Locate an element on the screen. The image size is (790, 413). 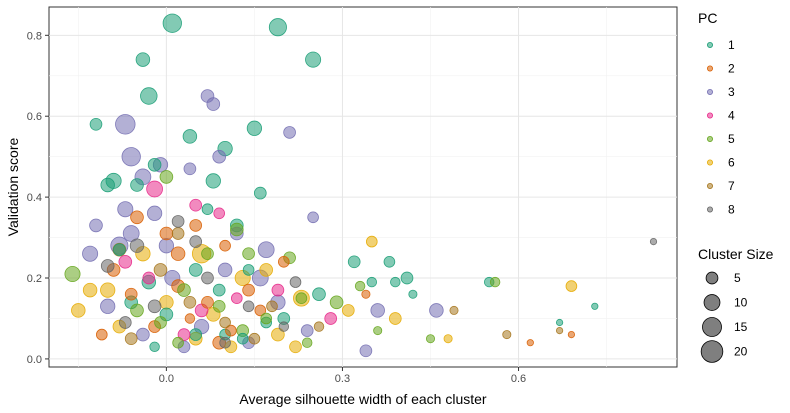
y-tick-label: 0.8 is located at coordinates (34, 36).